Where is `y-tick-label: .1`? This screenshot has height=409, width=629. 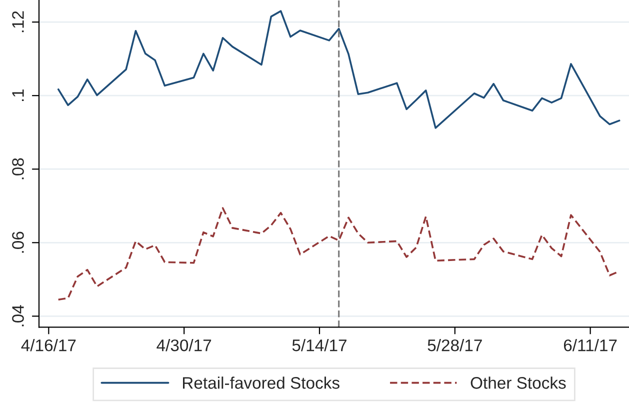 y-tick-label: .1 is located at coordinates (18, 95).